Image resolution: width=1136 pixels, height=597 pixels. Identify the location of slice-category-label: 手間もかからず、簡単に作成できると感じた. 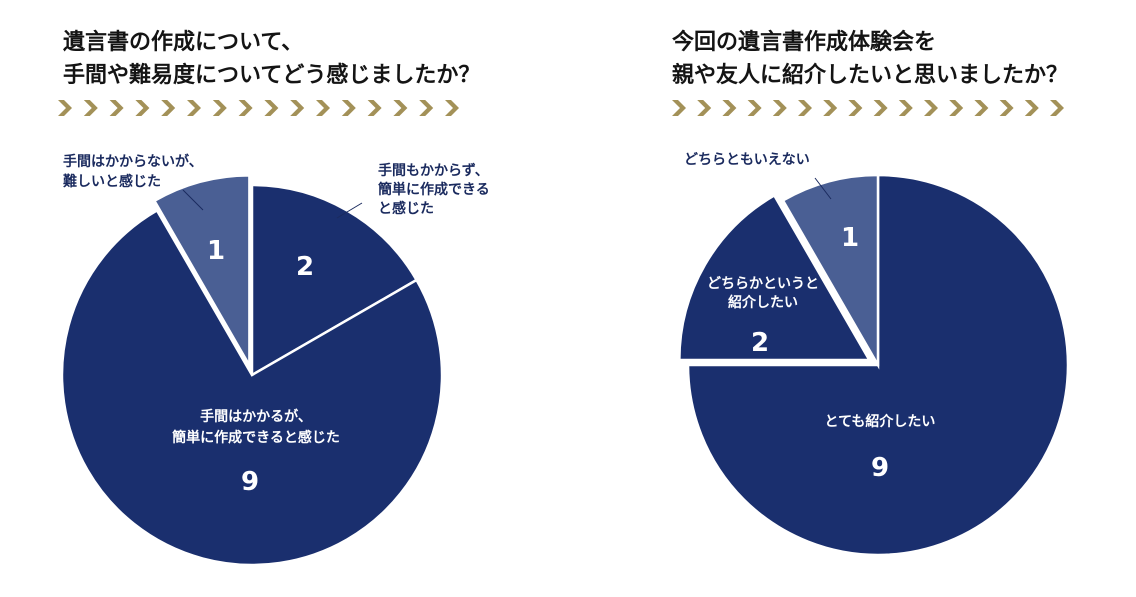
(434, 189).